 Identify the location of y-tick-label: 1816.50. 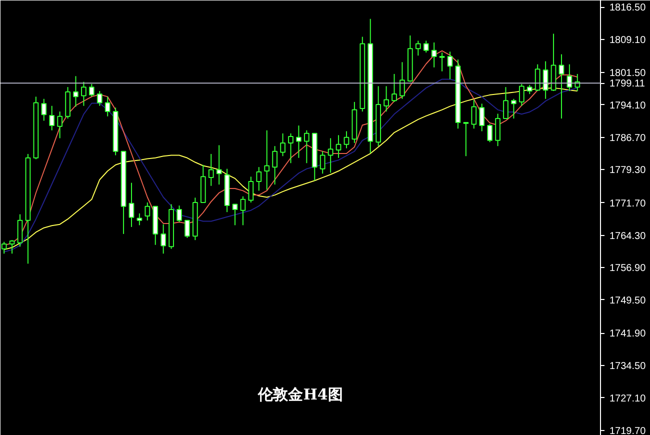
(628, 8).